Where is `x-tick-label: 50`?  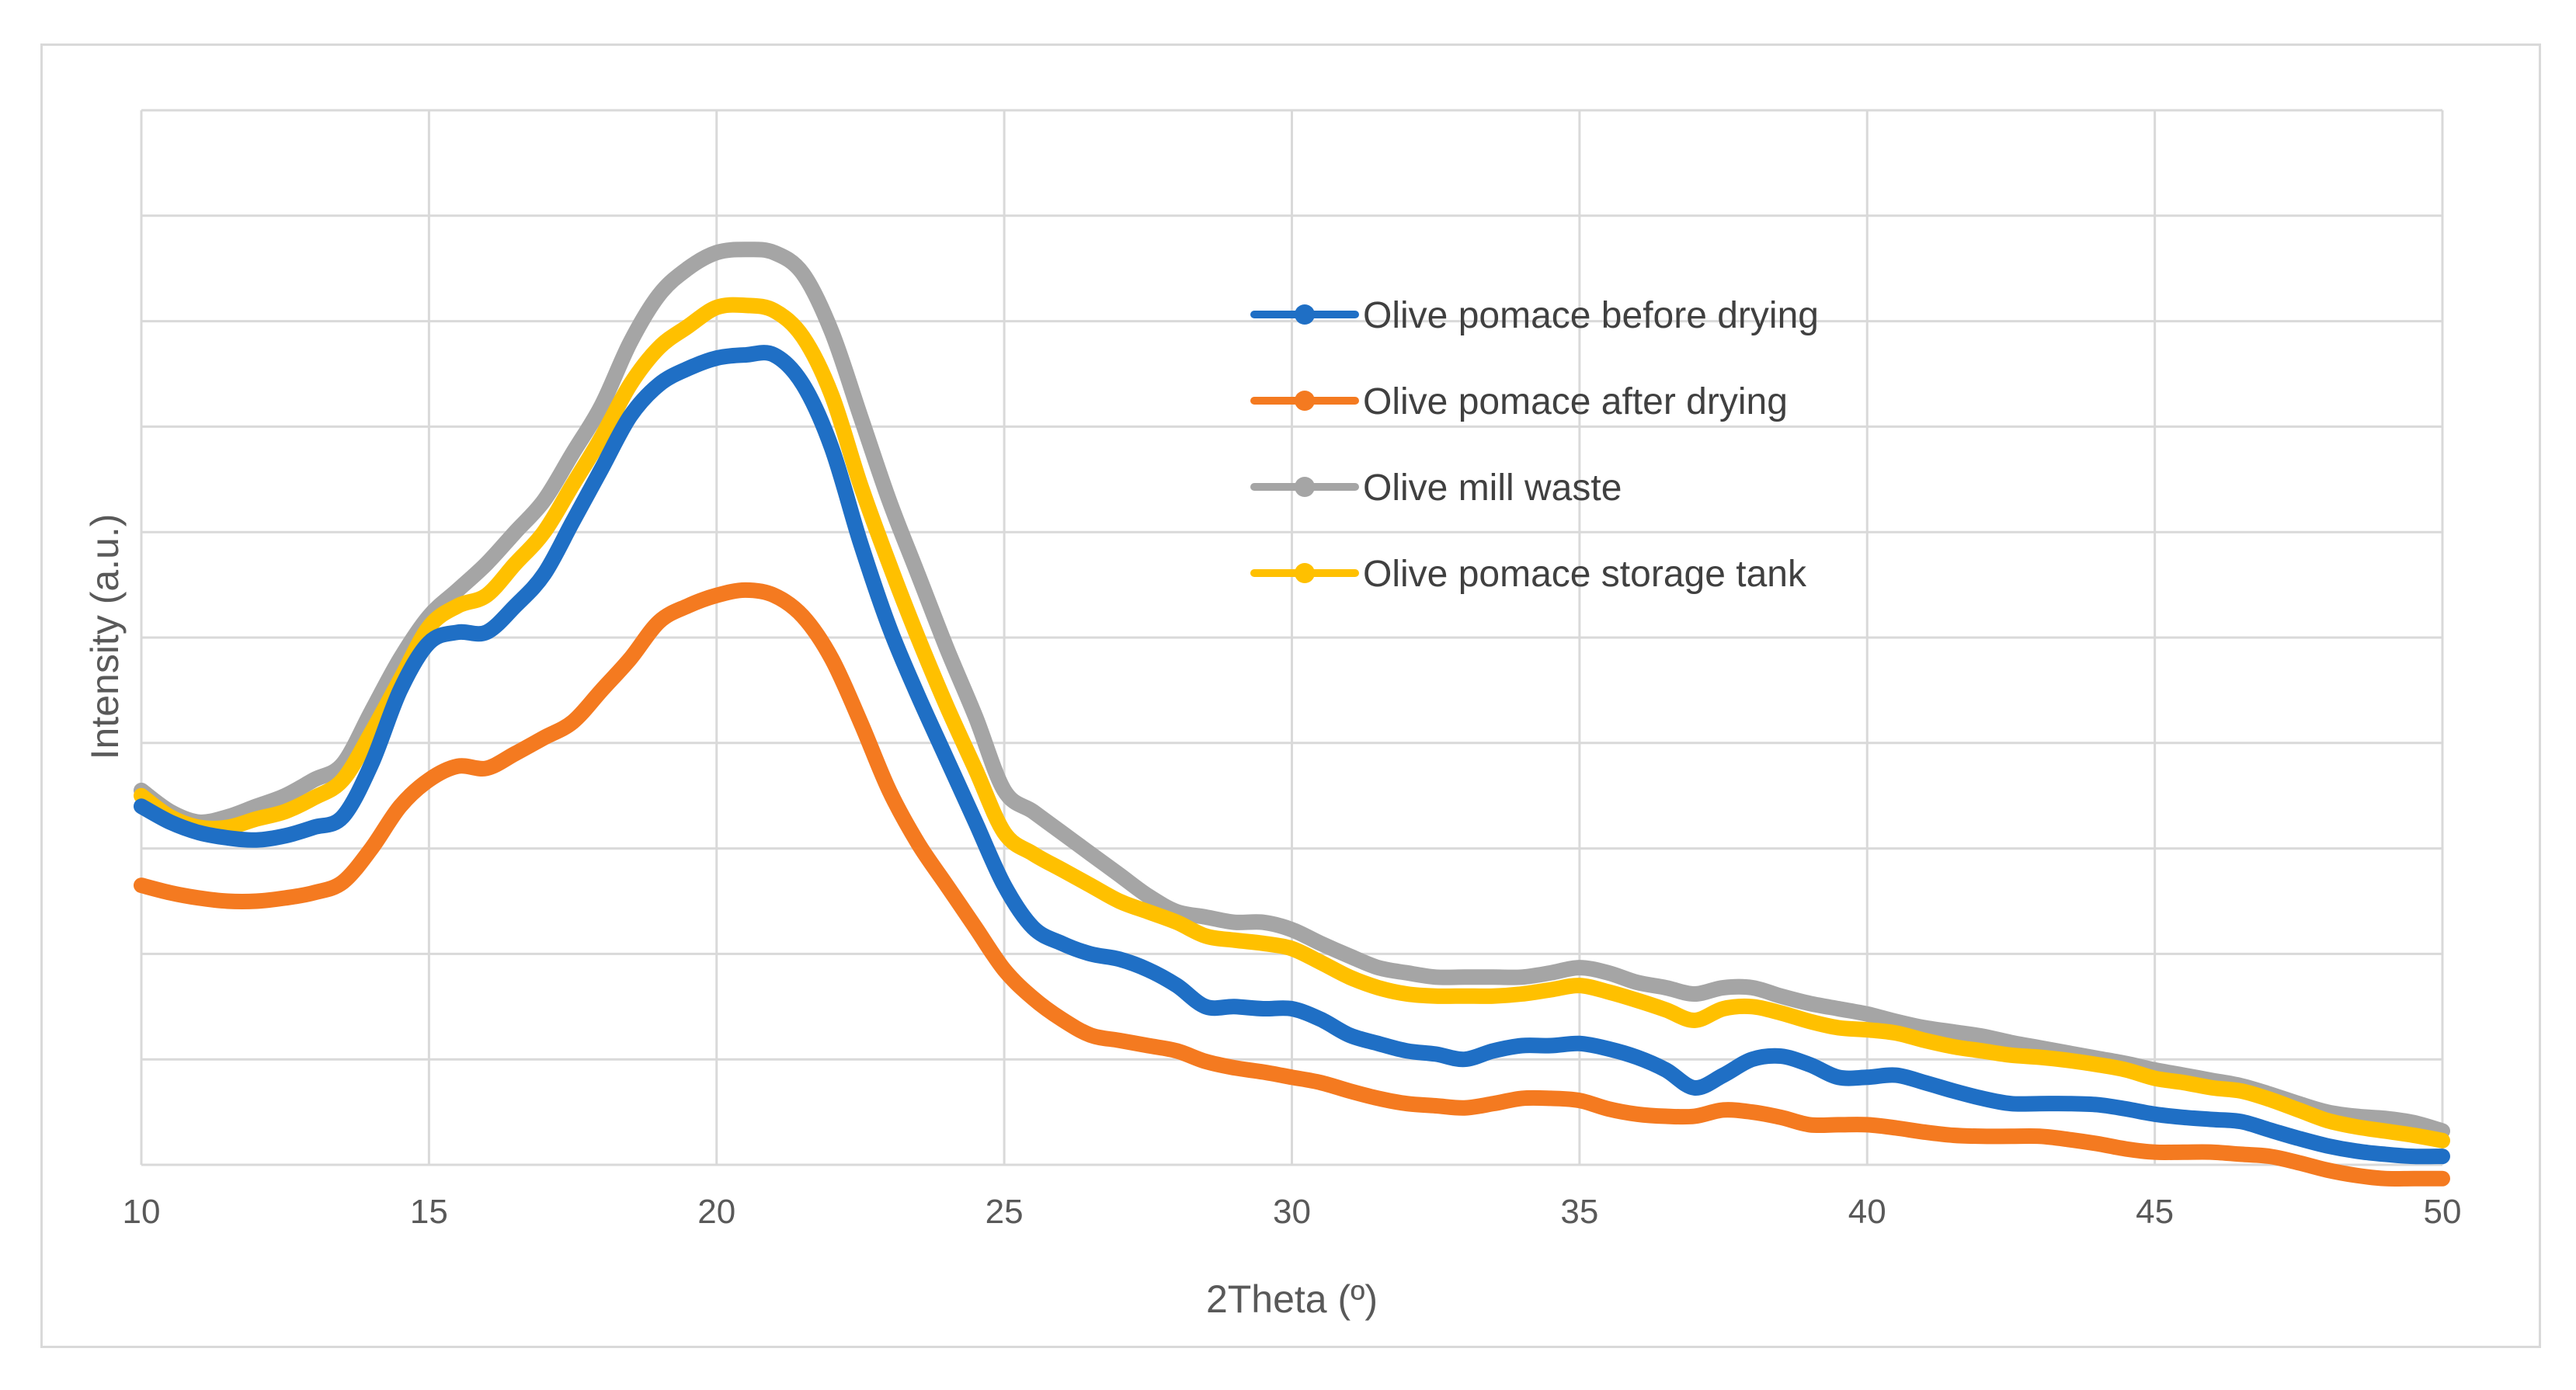
x-tick-label: 50 is located at coordinates (2443, 1212).